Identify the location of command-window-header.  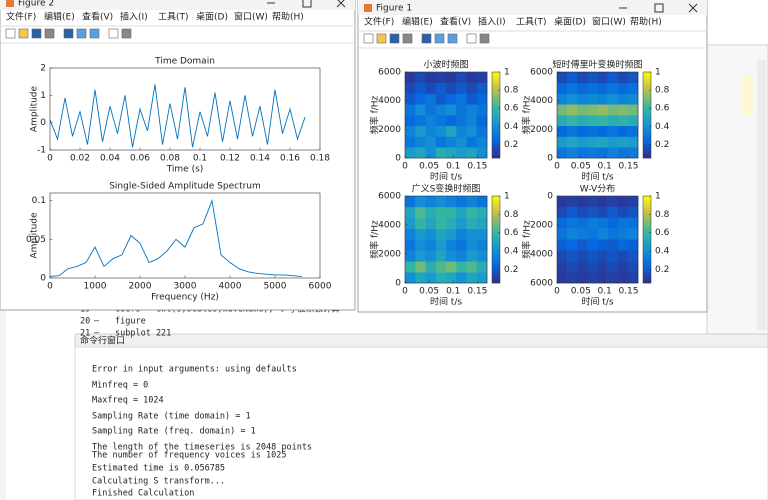
(421, 340).